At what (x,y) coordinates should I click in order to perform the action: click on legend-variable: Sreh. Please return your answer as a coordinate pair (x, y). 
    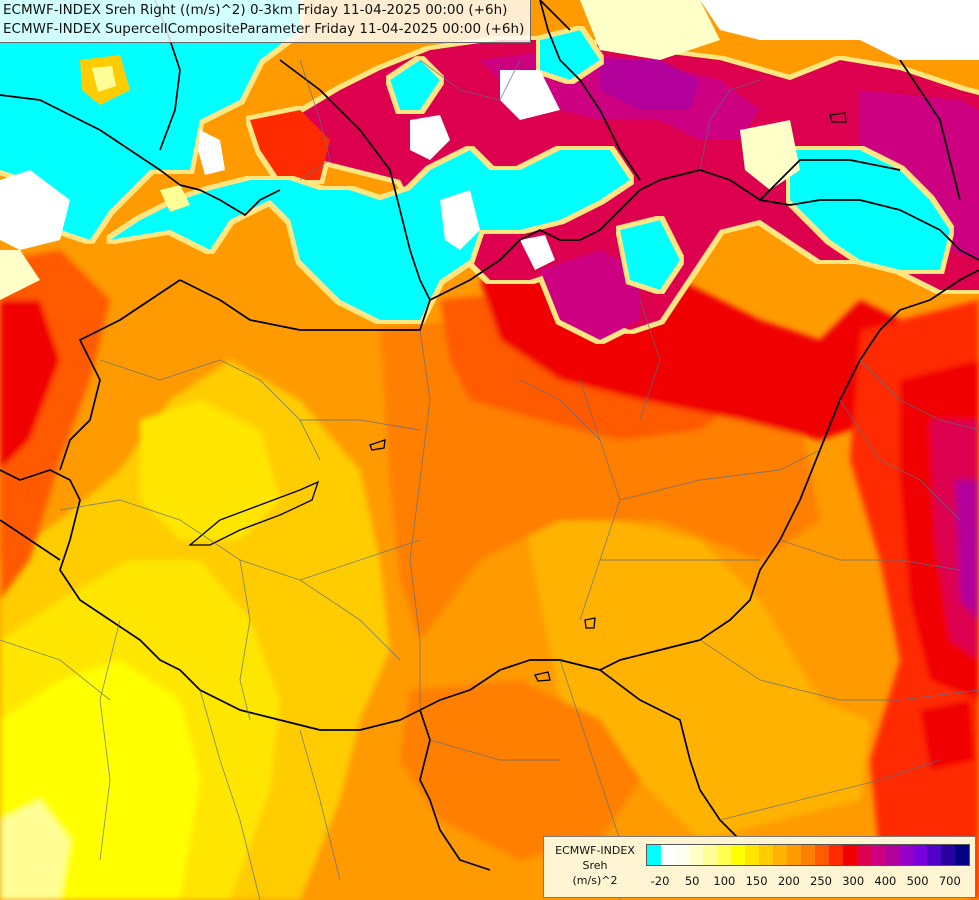
    Looking at the image, I should click on (595, 865).